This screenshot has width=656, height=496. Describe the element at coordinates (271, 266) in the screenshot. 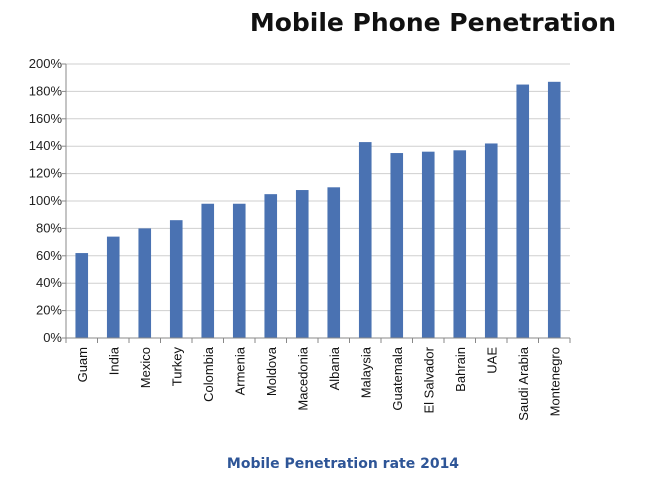

I see `bar-moldova` at that location.